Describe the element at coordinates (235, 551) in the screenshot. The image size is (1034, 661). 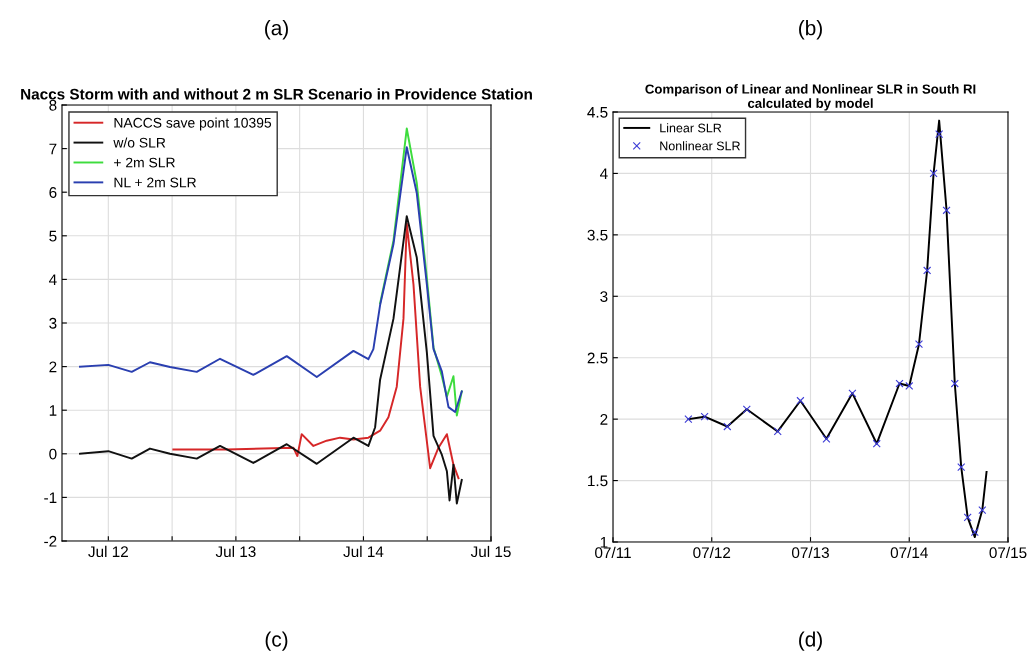
I see `x-tick-label: Jul 13` at that location.